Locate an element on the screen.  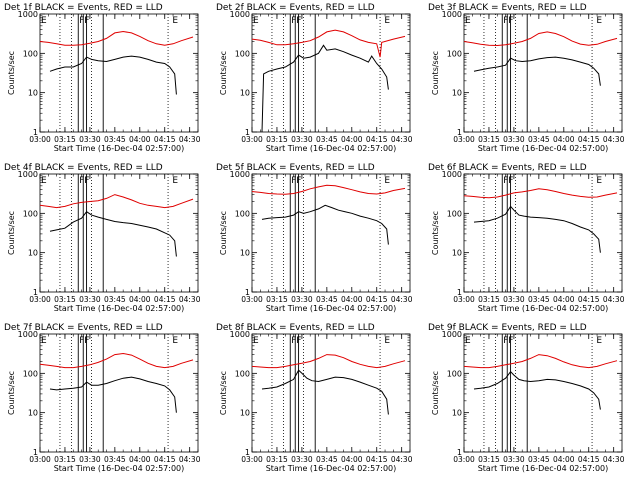
panel-title: Det 5f BLACK = Events, RED = LLD is located at coordinates (295, 168).